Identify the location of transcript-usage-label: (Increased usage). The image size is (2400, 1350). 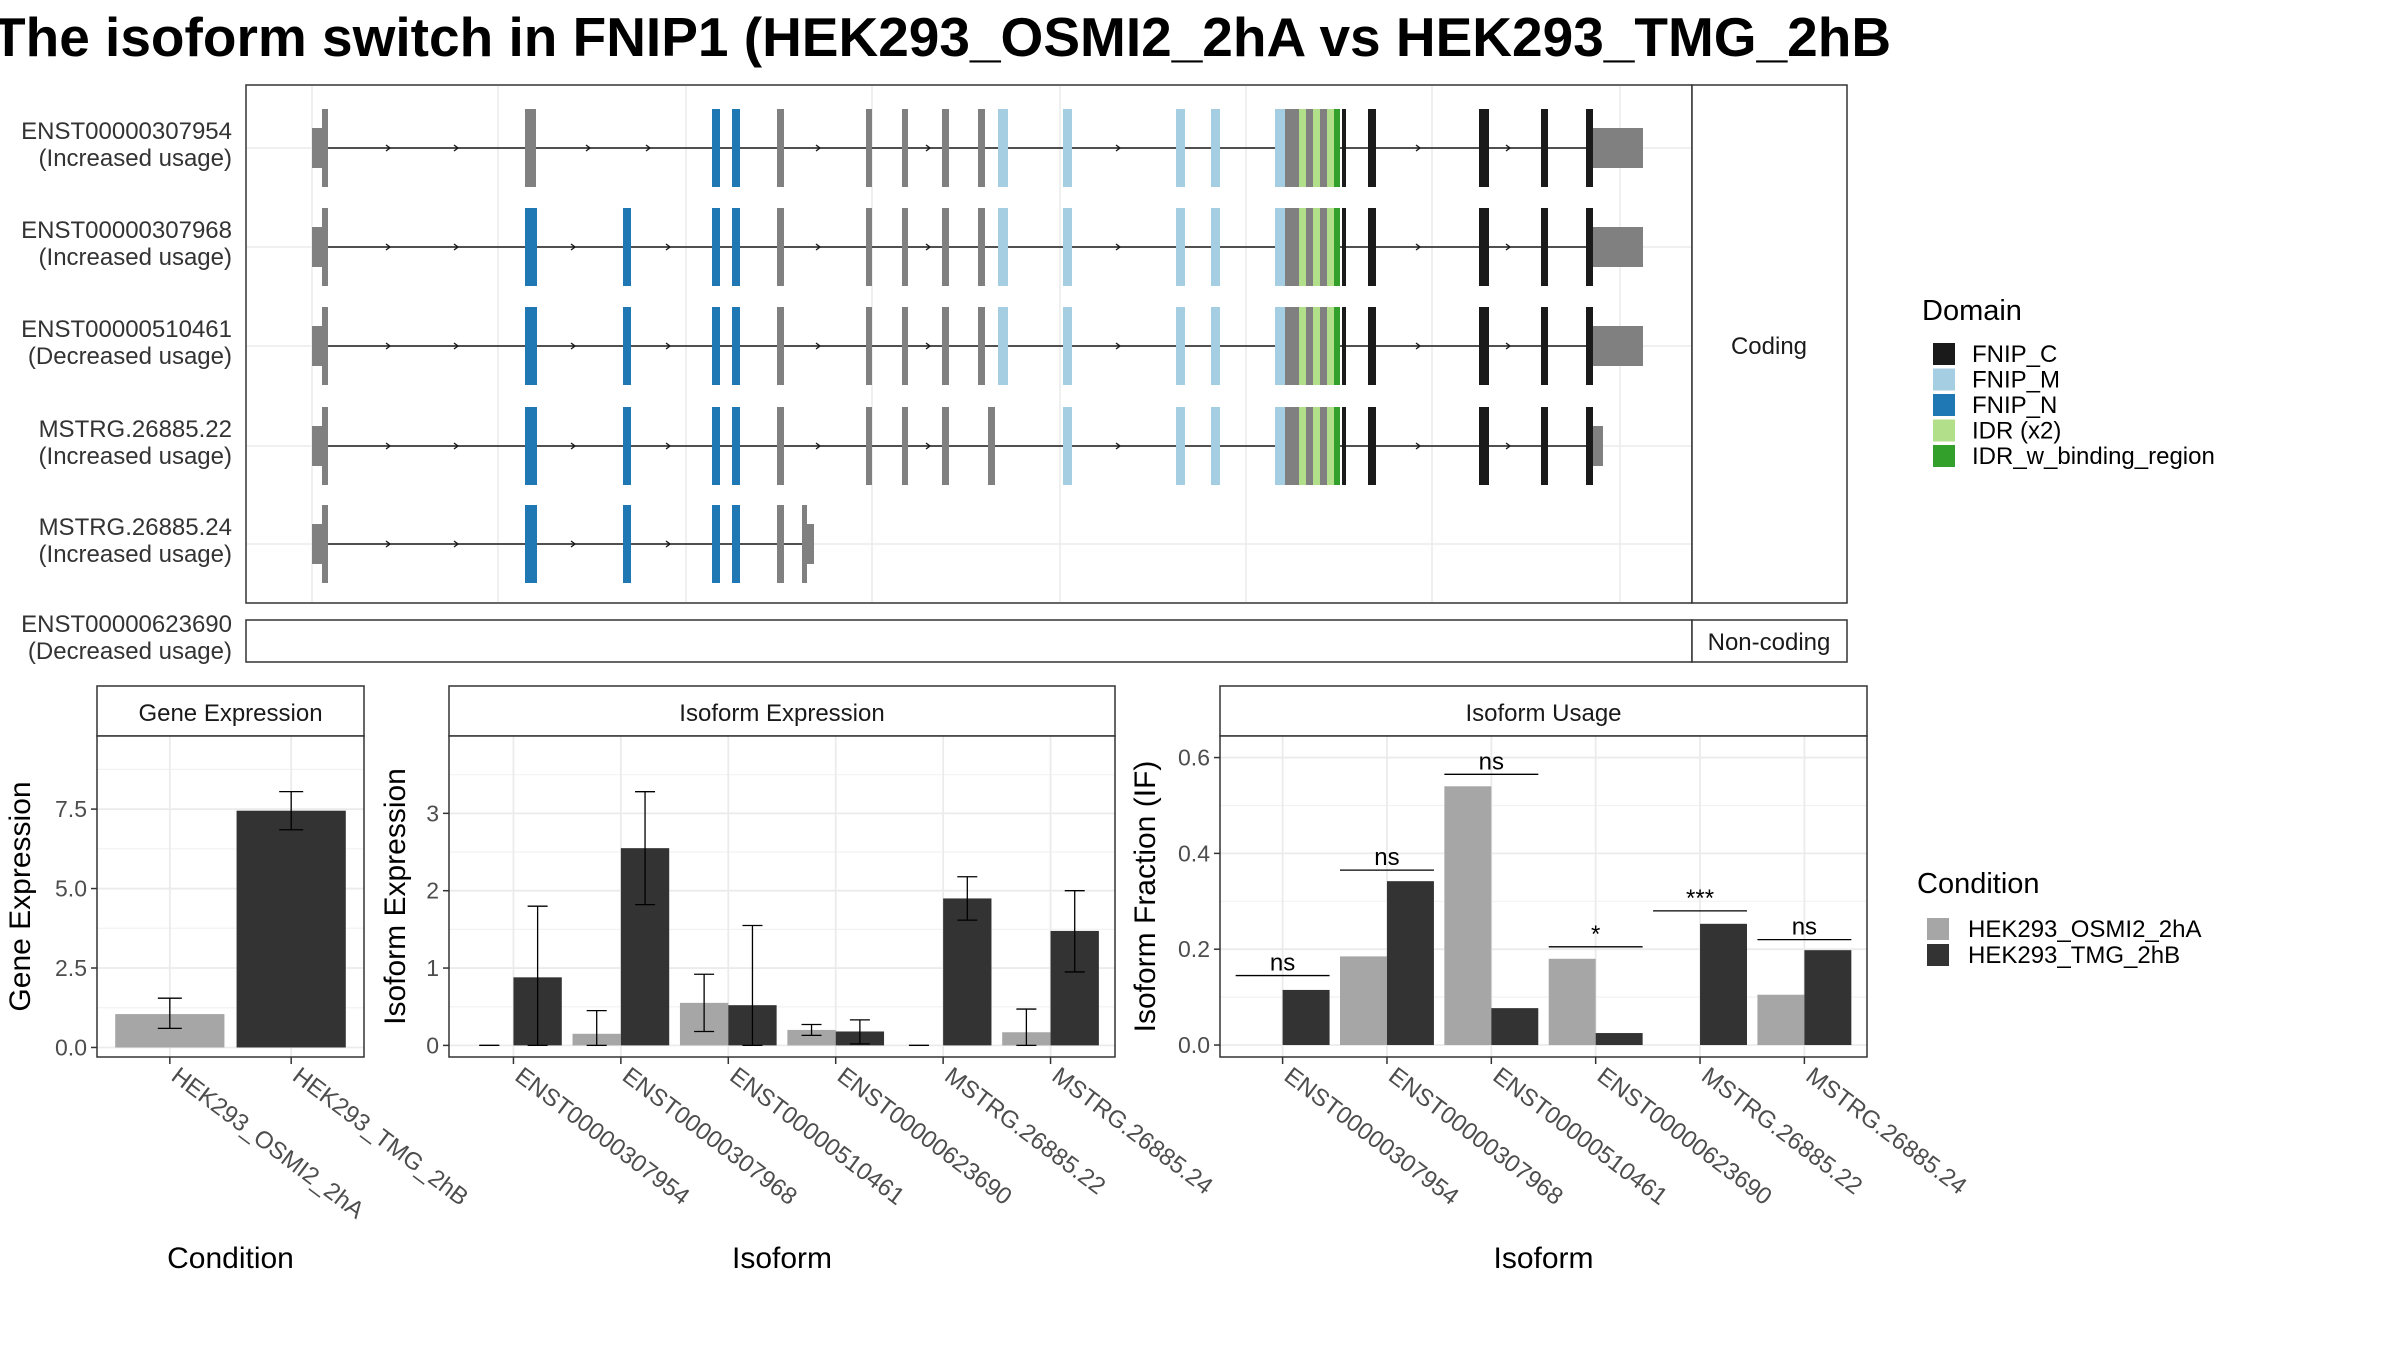
(135, 257).